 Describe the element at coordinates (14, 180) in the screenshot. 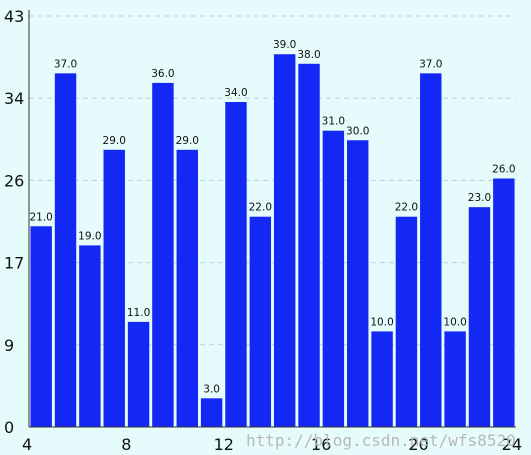

I see `y-tick-label: 26` at that location.